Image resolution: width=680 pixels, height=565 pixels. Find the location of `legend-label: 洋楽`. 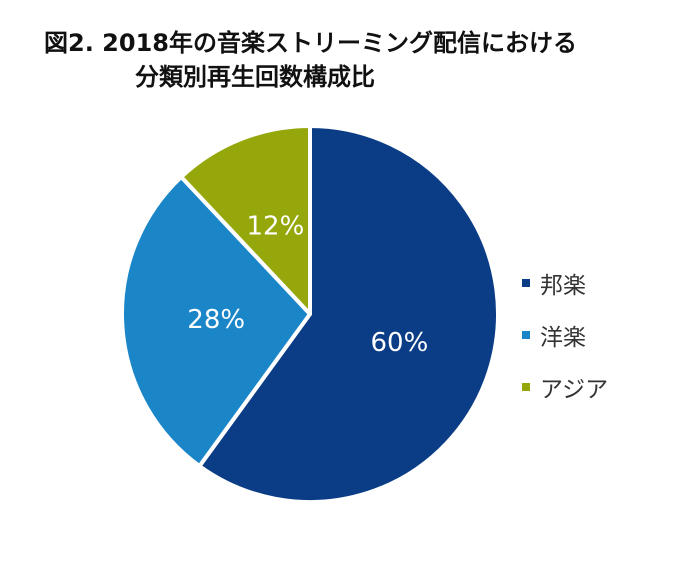

legend-label: 洋楽 is located at coordinates (563, 338).